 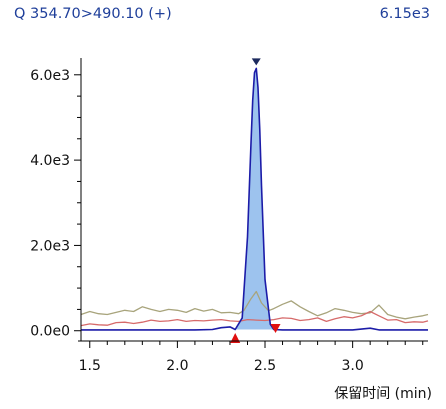 I want to click on peak-apex-marker, so click(x=256, y=62).